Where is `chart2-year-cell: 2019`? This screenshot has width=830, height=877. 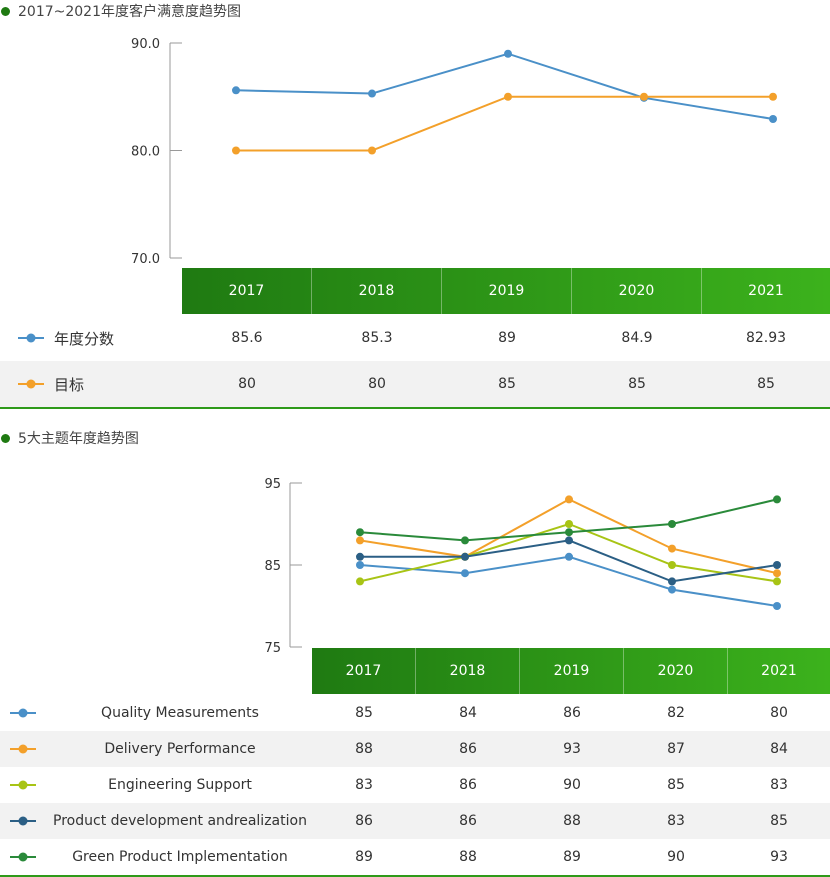
chart2-year-cell: 2019 is located at coordinates (572, 671).